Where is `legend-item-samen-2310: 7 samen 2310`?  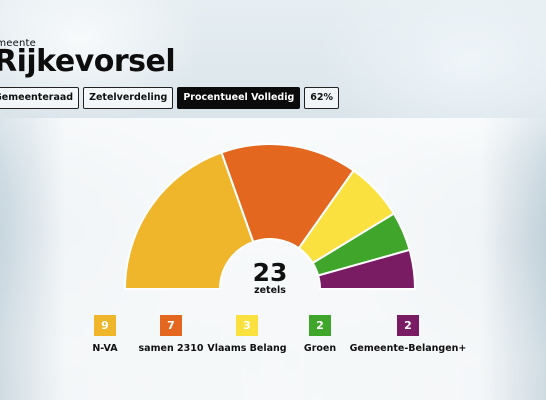
legend-item-samen-2310: 7 samen 2310 is located at coordinates (171, 334).